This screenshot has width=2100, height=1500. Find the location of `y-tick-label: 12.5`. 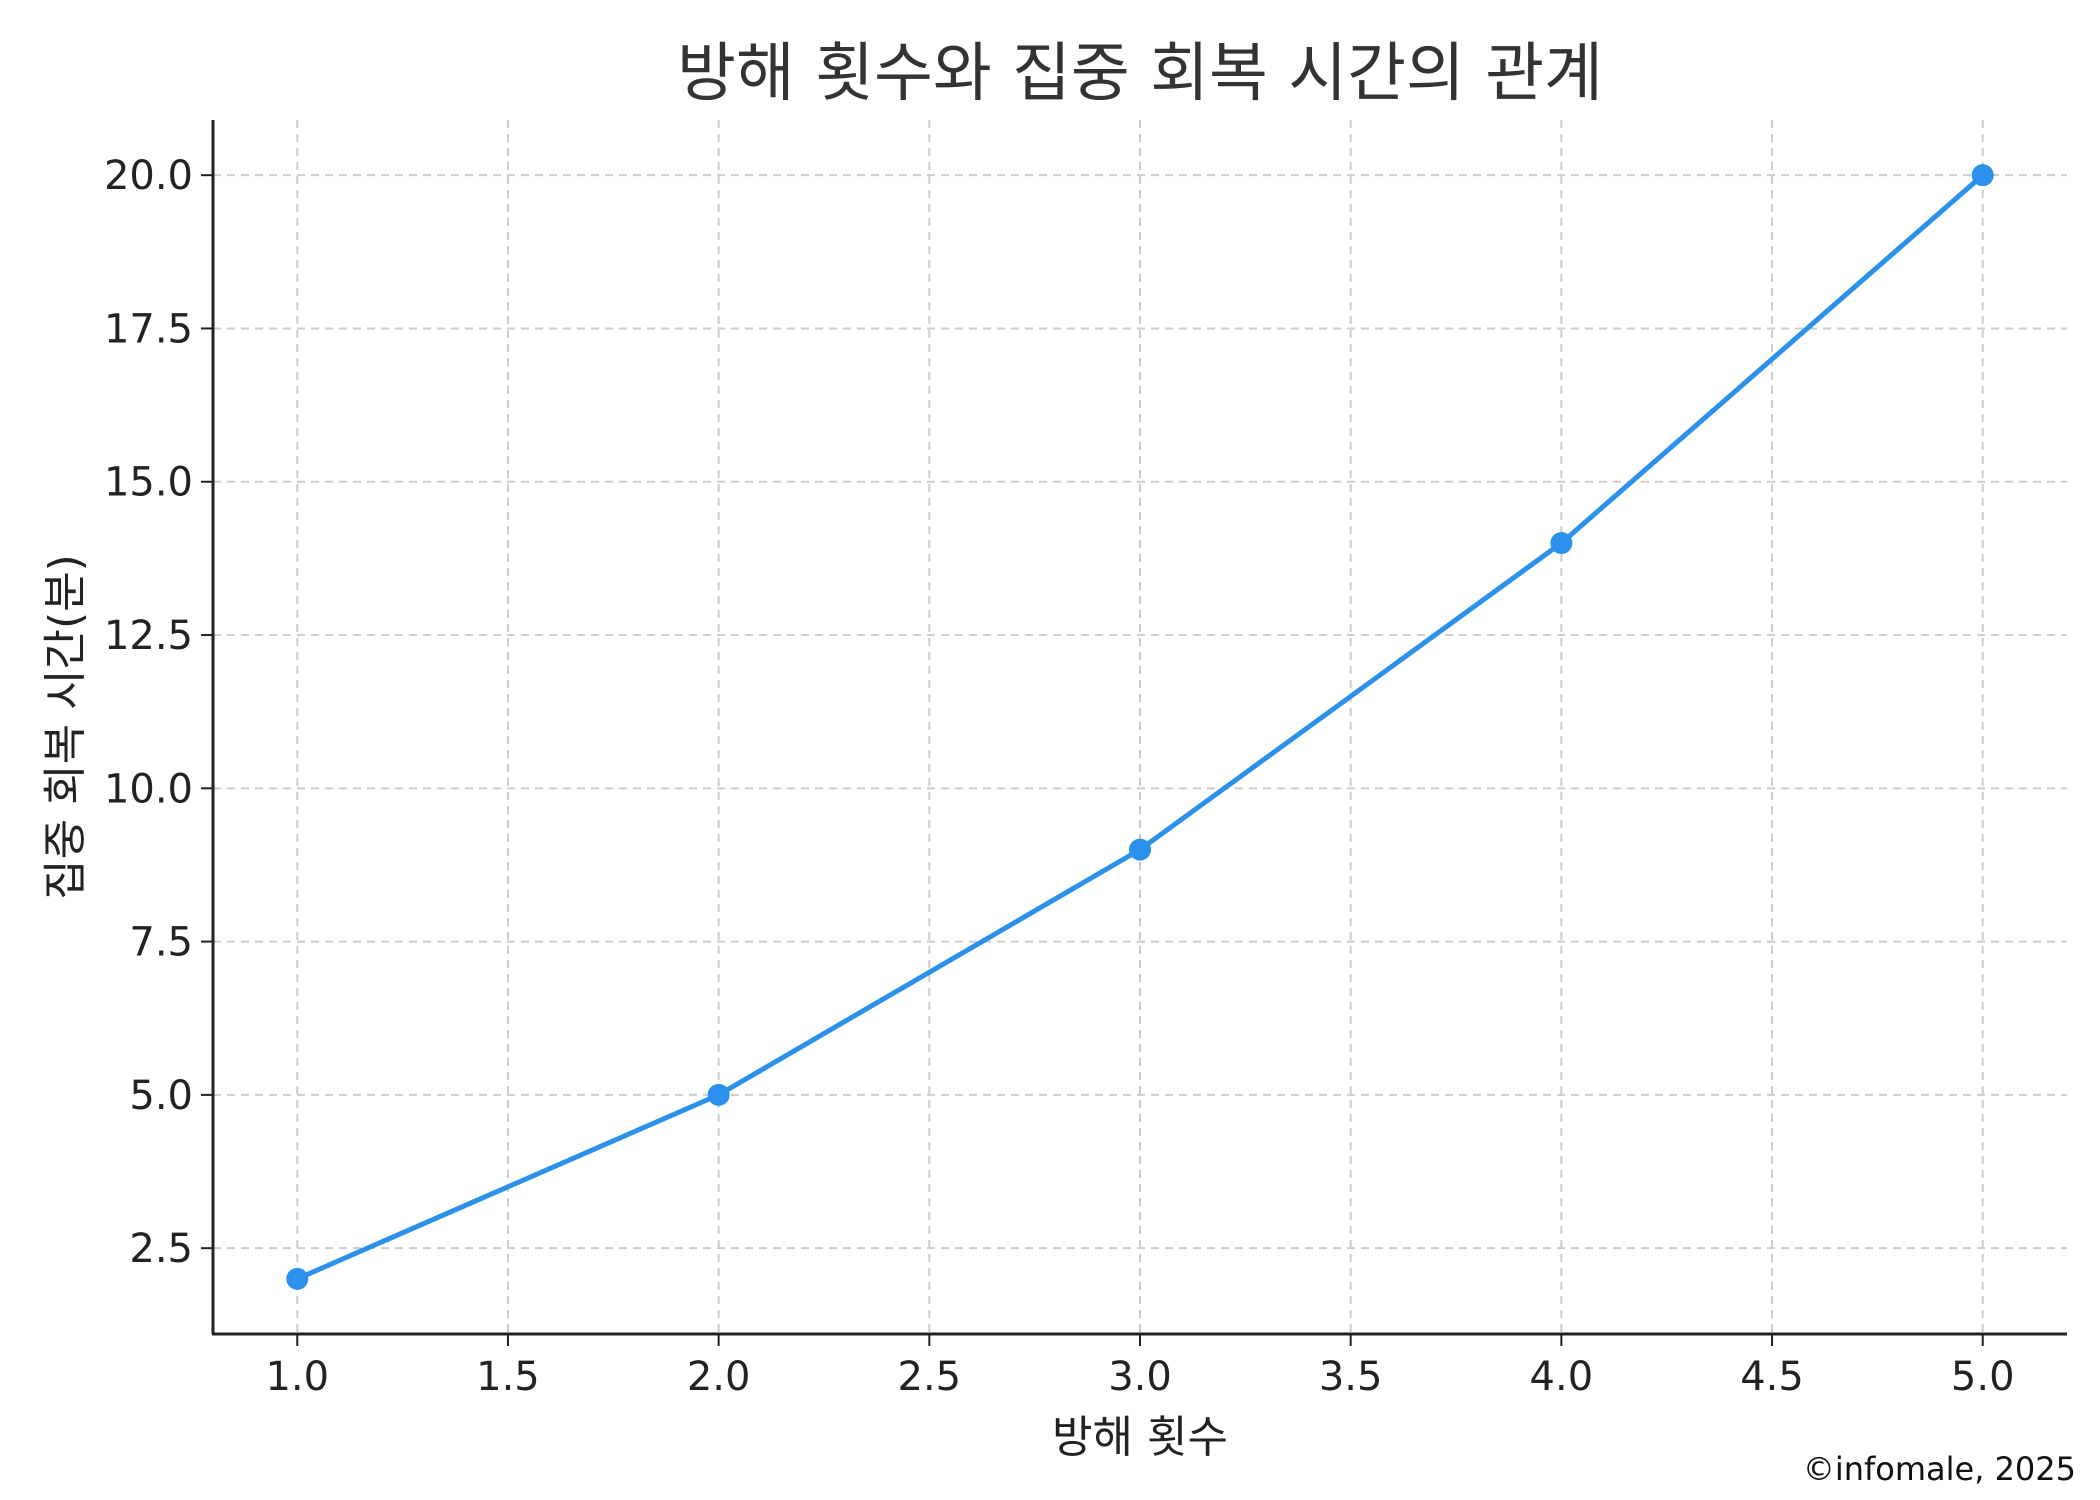

y-tick-label: 12.5 is located at coordinates (148, 636).